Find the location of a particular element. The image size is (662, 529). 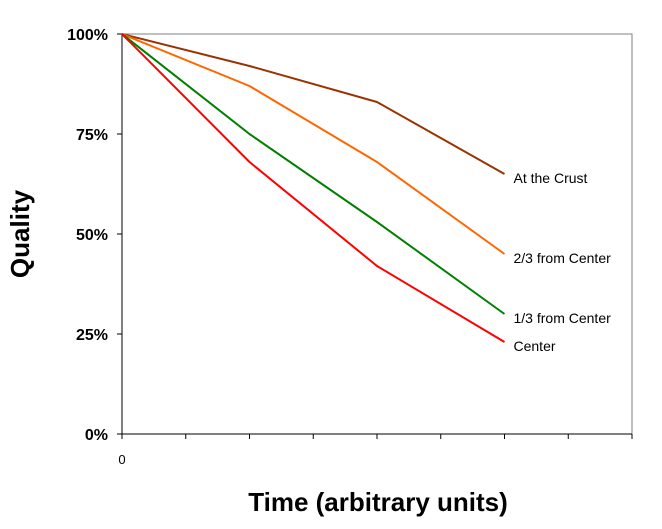

y-ticks: 0% 25% 50% 75% 100% is located at coordinates (94, 235).